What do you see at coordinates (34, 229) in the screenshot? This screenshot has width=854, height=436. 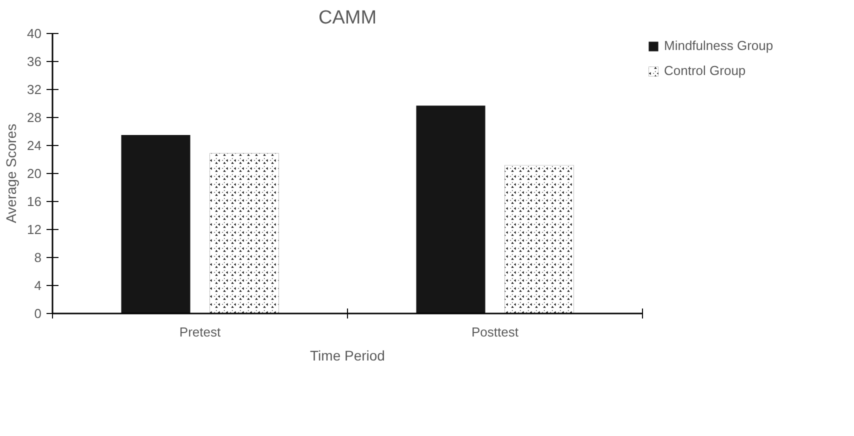 I see `y-tick-label: 12` at bounding box center [34, 229].